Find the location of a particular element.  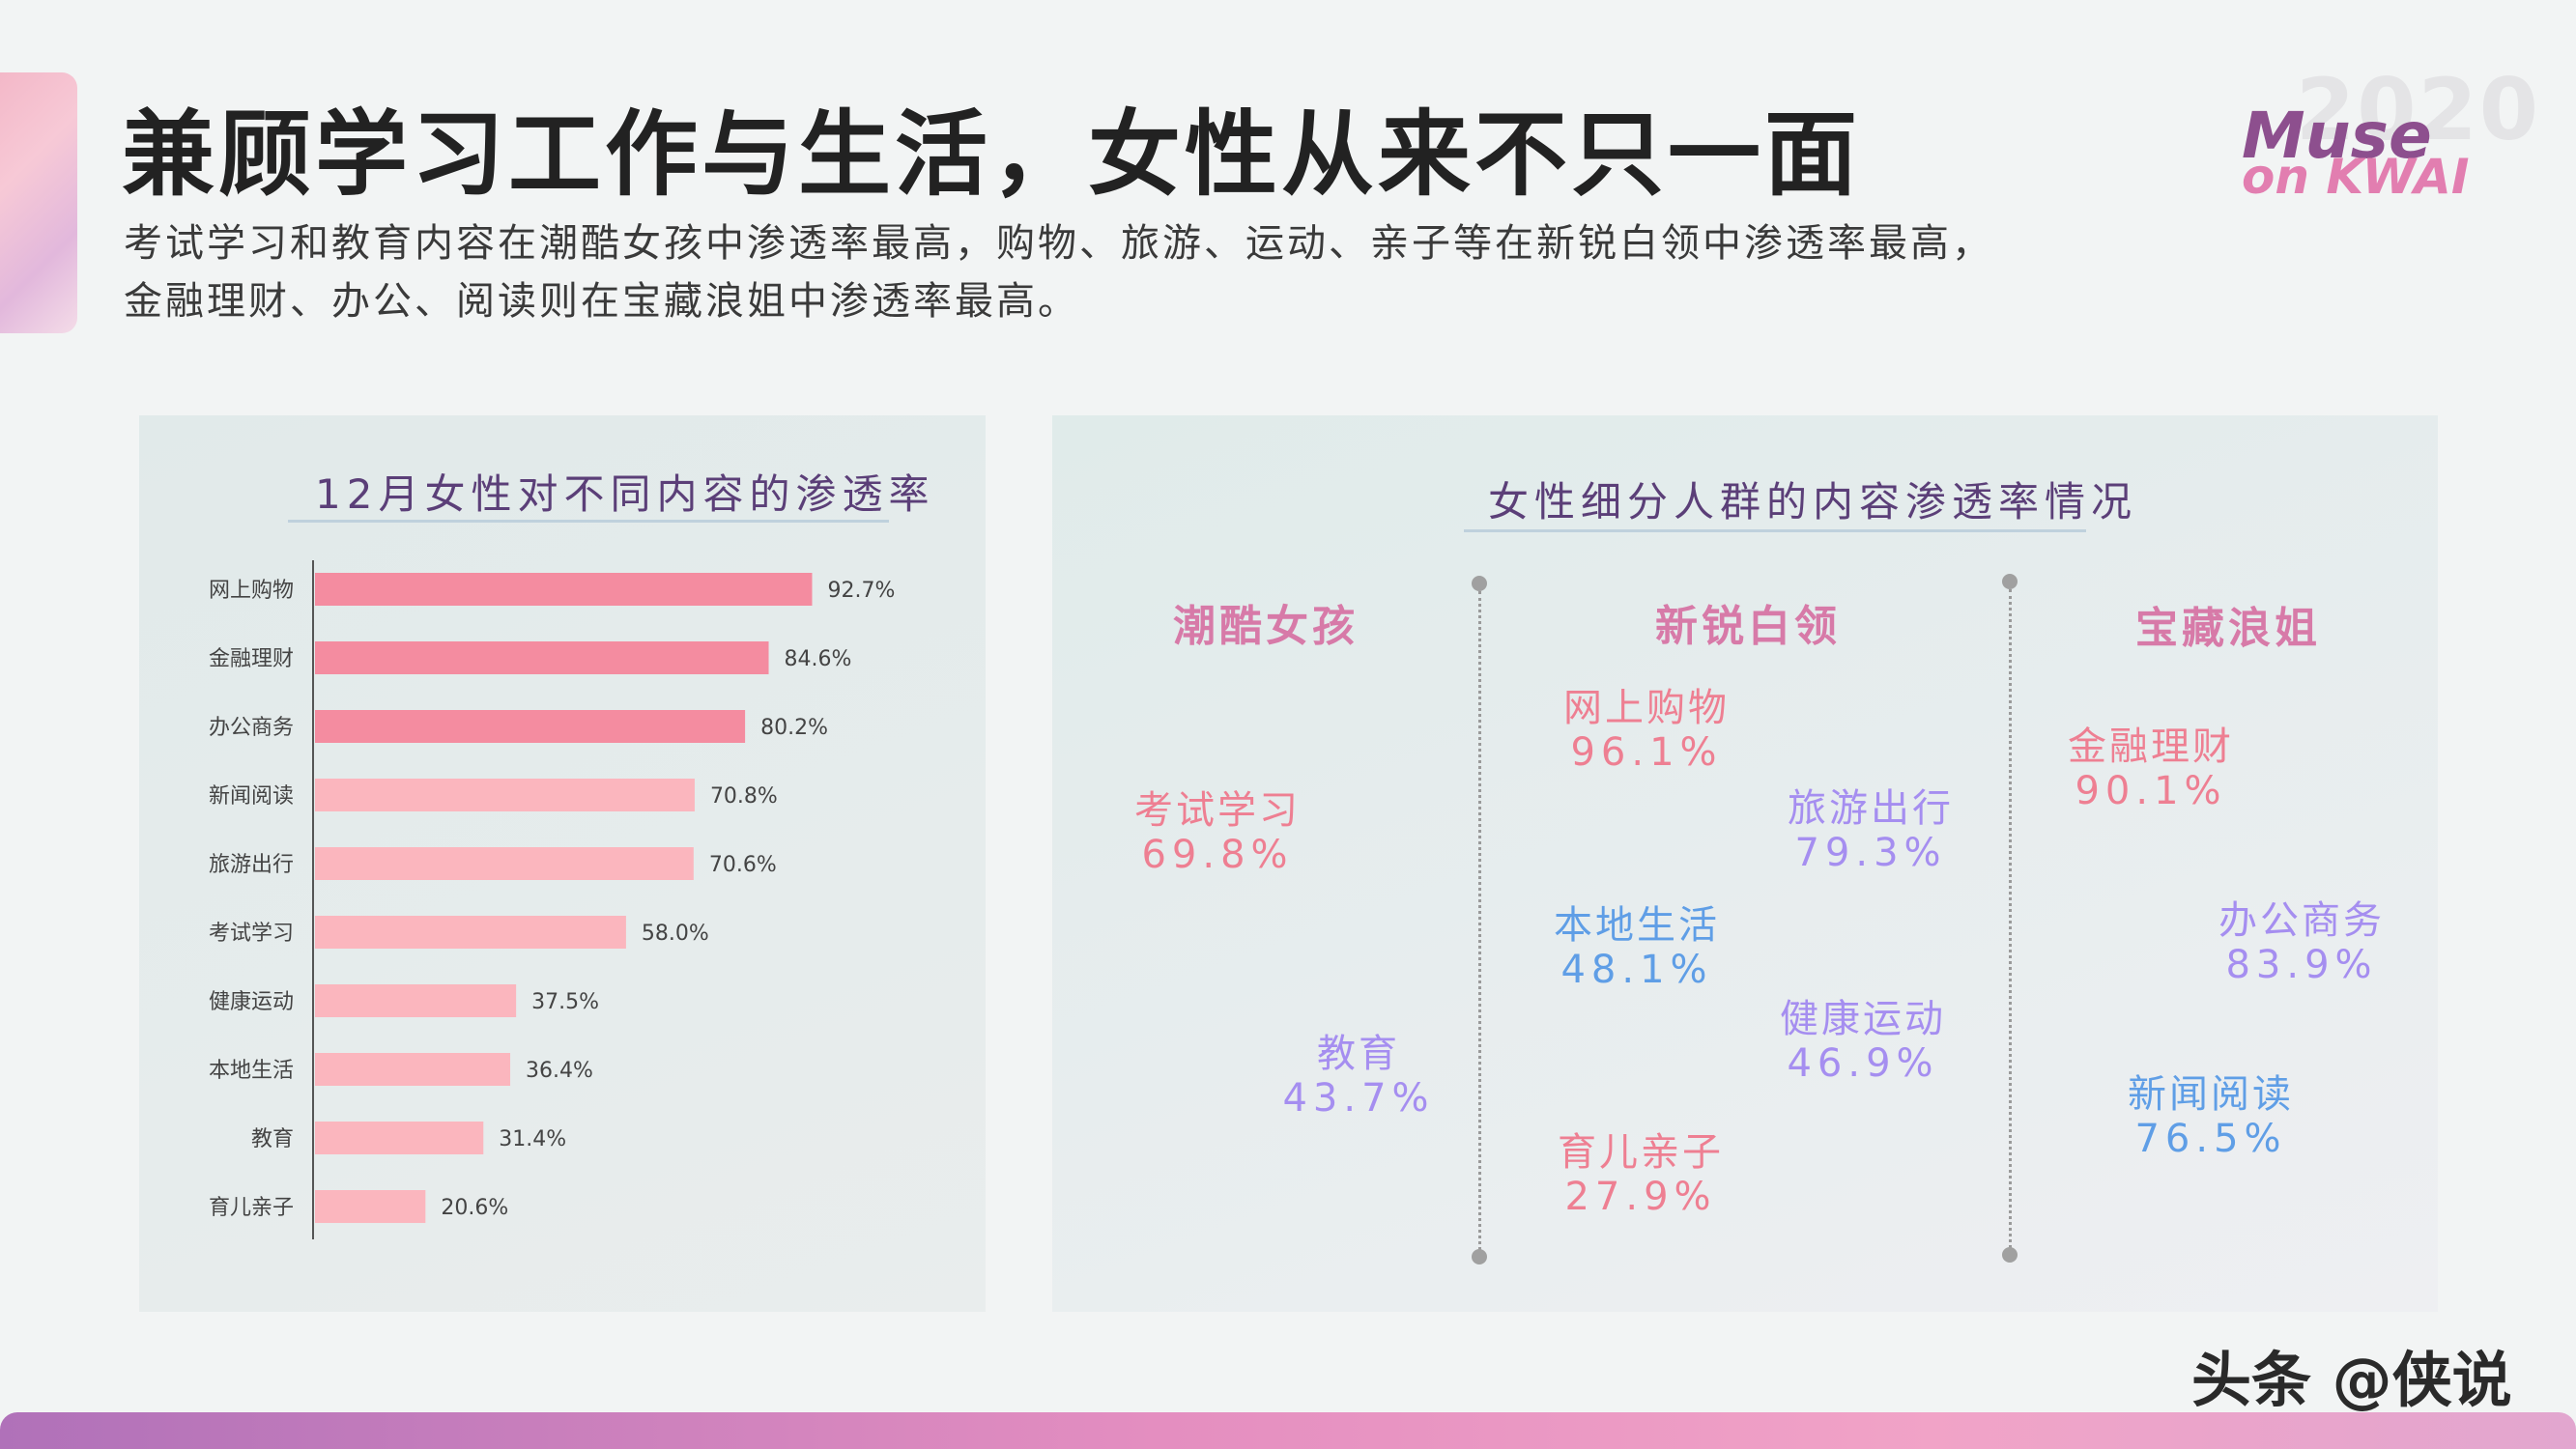

segment-chart-title: 女性细分人群的内容渗透率情况 is located at coordinates (1813, 502).